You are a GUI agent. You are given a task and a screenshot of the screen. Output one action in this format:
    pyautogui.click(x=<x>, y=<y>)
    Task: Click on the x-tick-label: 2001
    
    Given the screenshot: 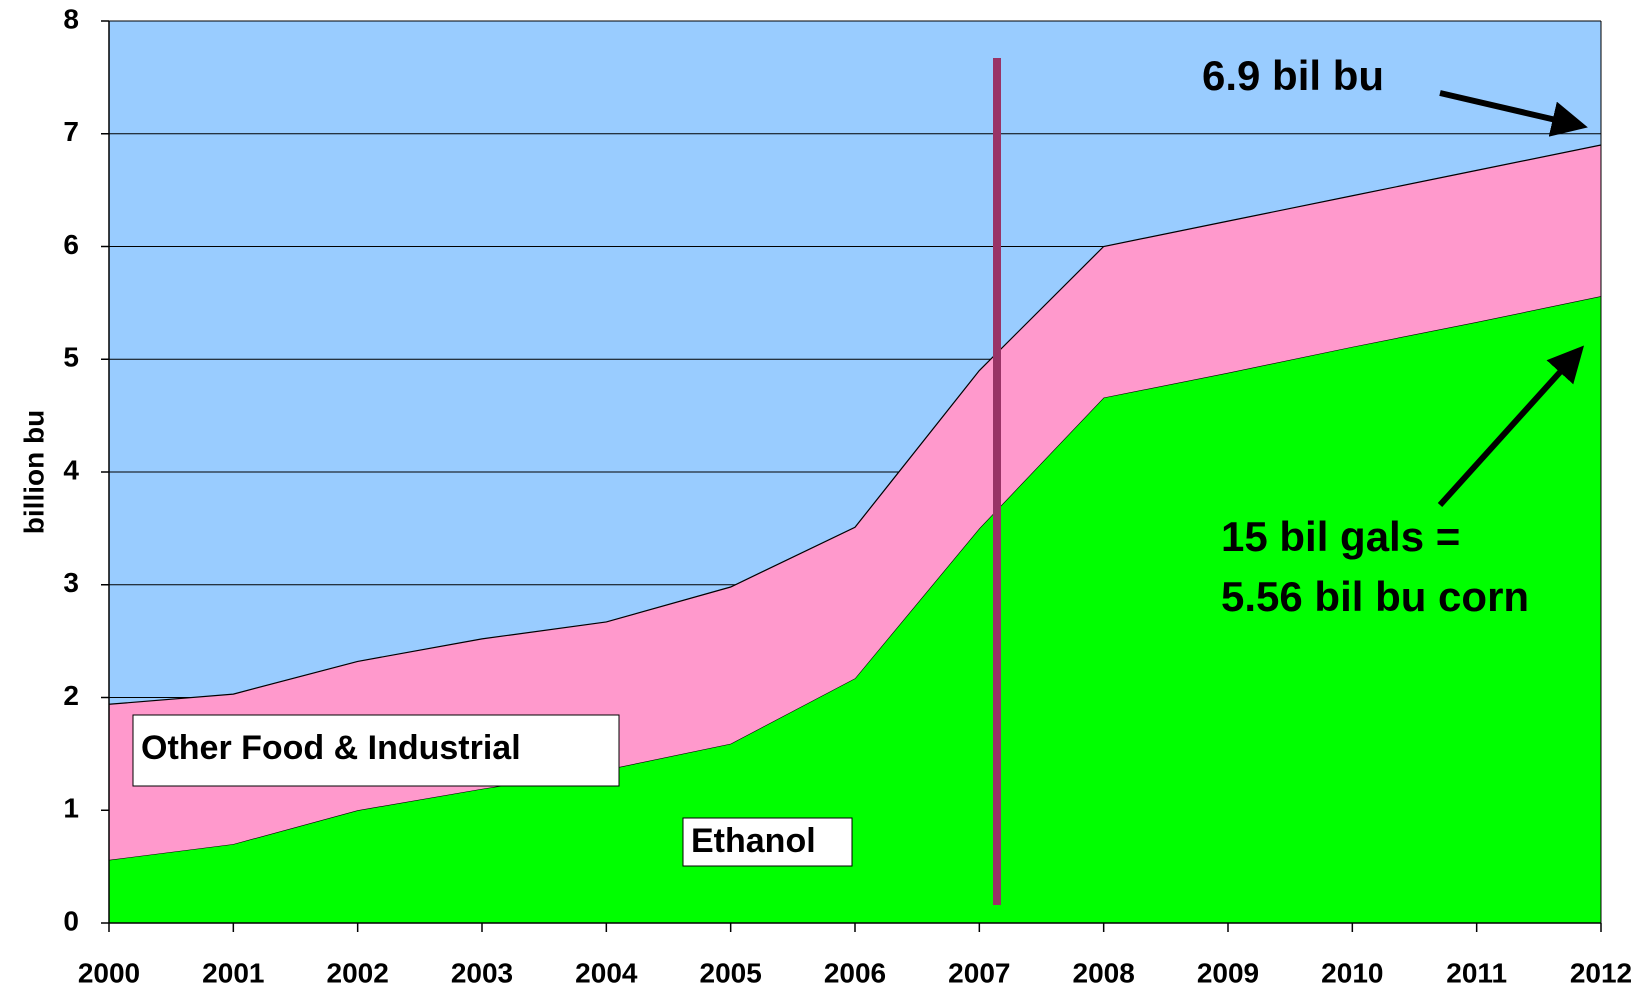 What is the action you would take?
    pyautogui.click(x=233, y=972)
    